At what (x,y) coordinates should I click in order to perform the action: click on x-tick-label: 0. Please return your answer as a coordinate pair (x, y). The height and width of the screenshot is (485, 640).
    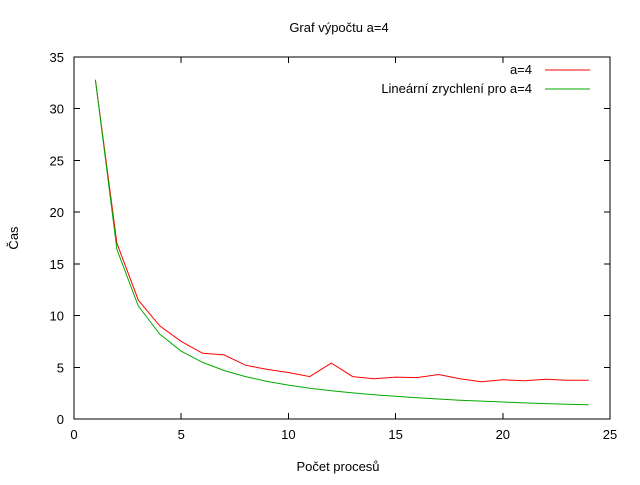
    Looking at the image, I should click on (73, 434).